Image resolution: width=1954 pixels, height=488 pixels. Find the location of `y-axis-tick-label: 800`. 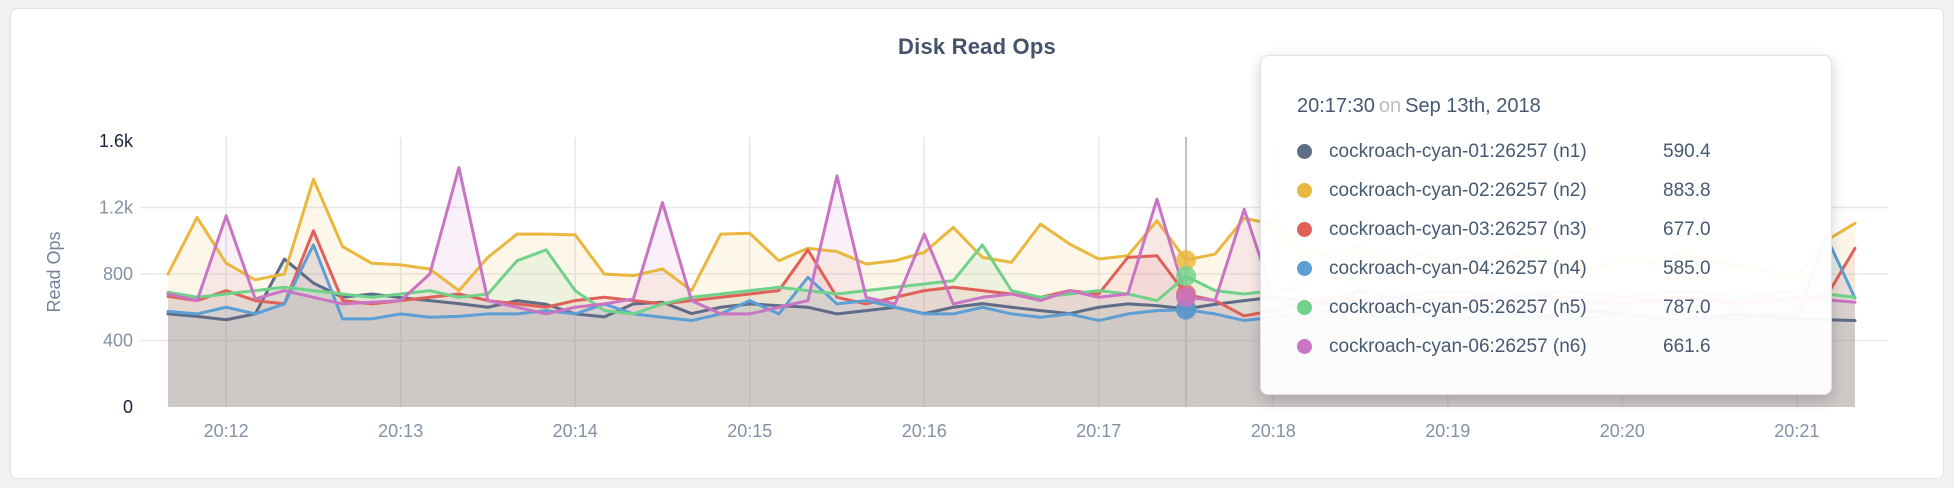

y-axis-tick-label: 800 is located at coordinates (118, 274).